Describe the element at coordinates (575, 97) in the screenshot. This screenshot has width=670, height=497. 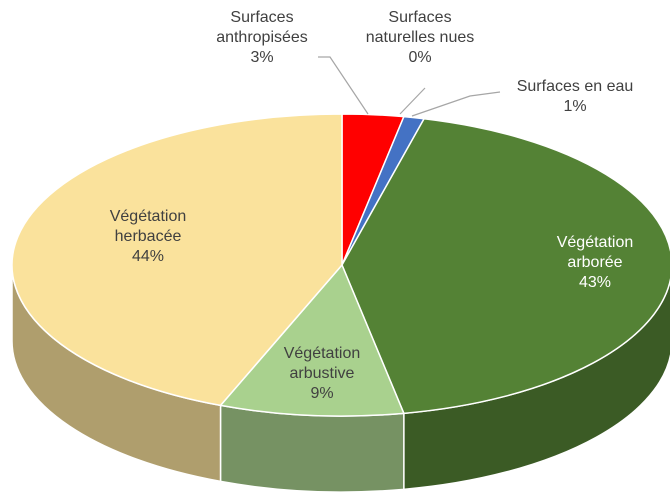
I see `slice-label: Surfaces en eau 1%` at that location.